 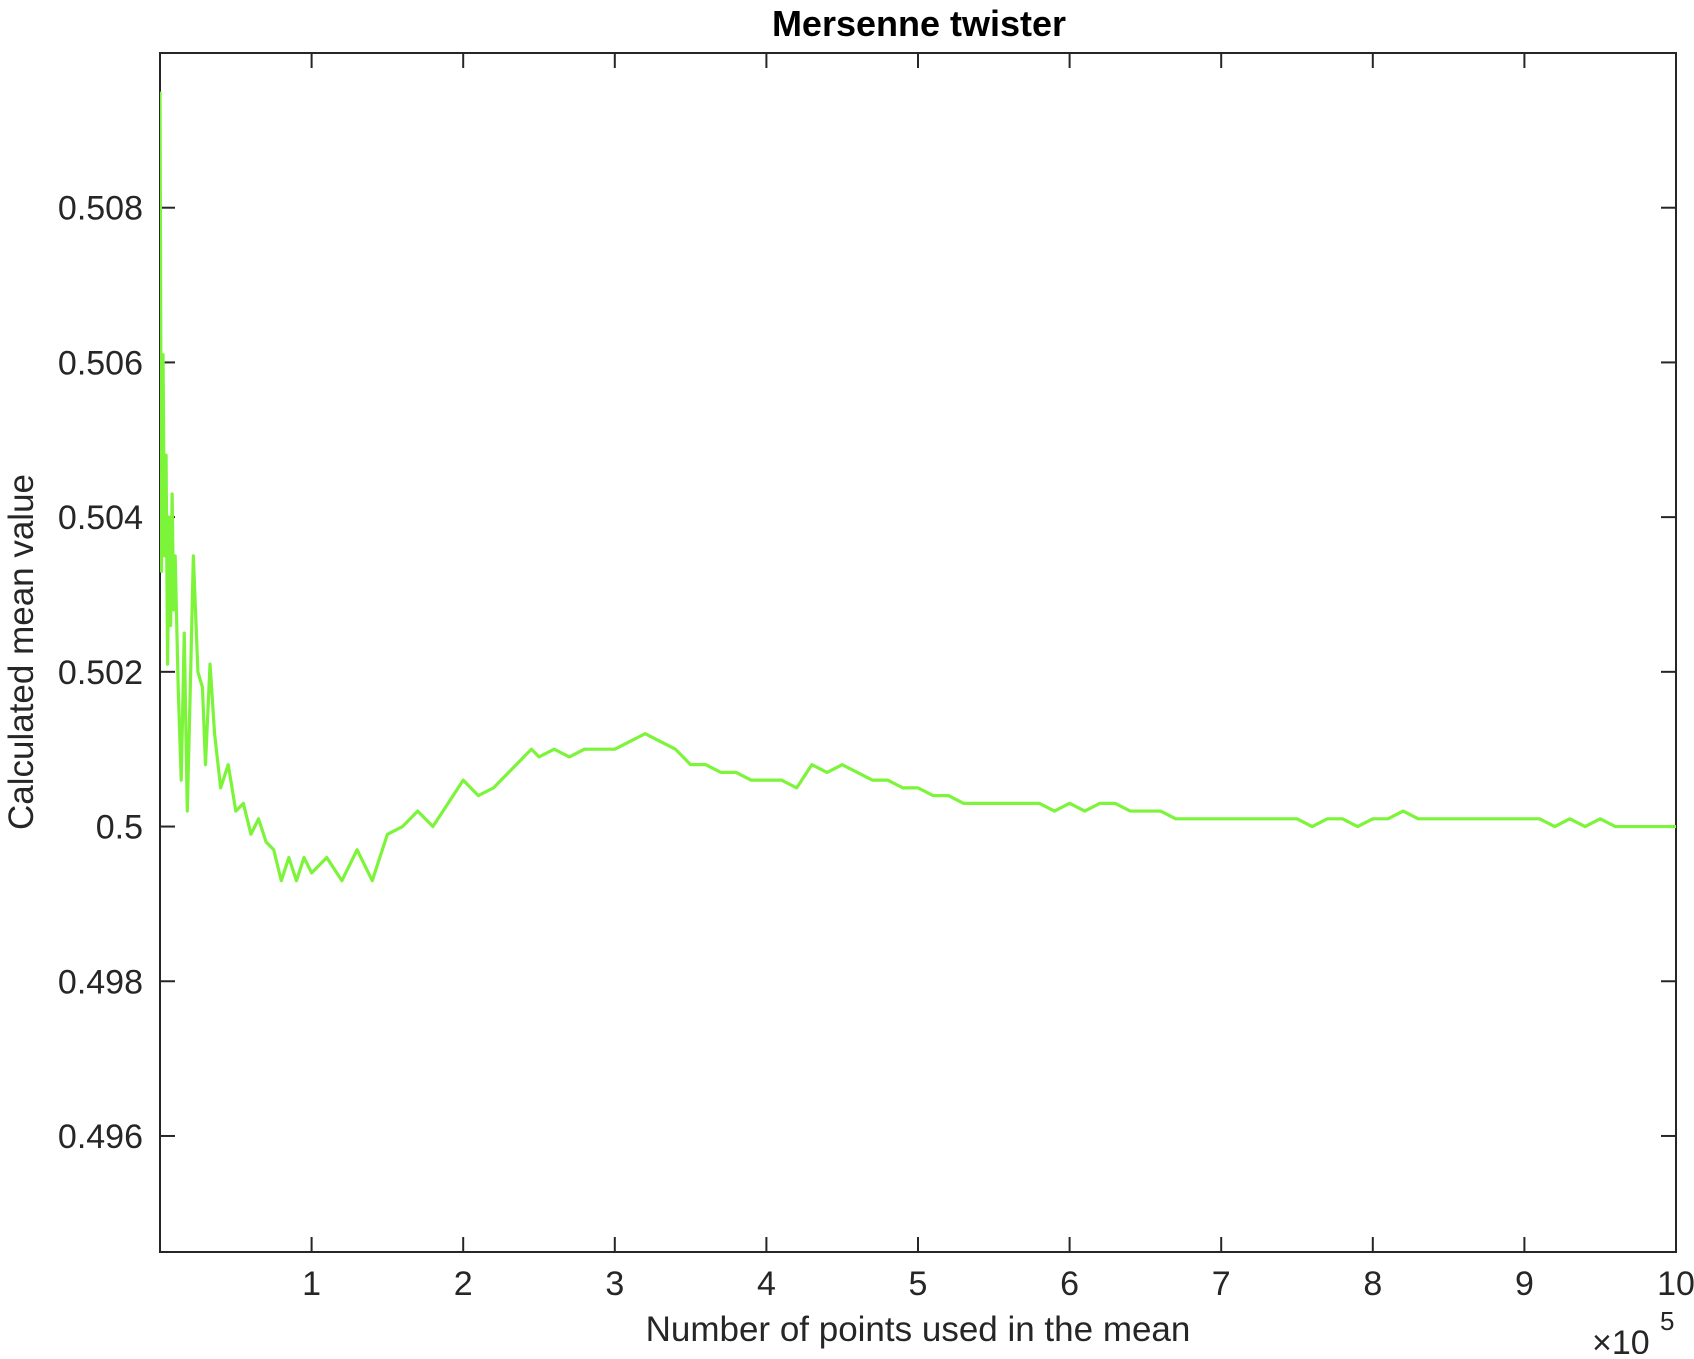 I want to click on y-tick-label: 0.508, so click(x=100, y=209).